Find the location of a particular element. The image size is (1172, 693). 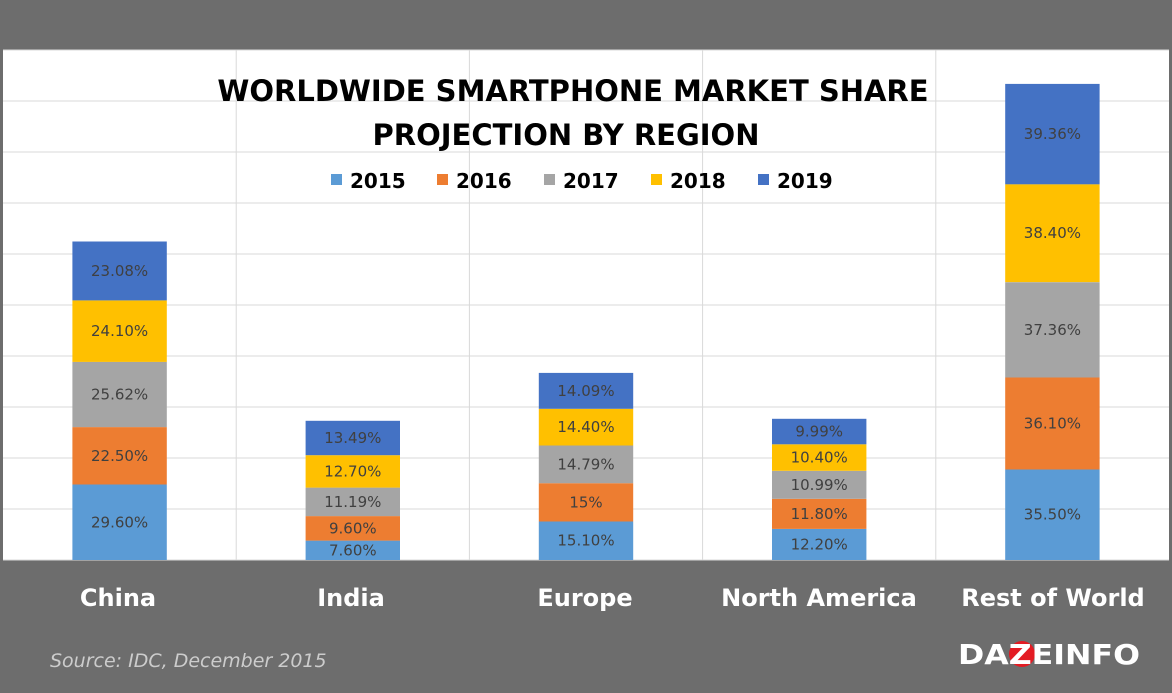

source-note: Source: IDC, December 2015 is located at coordinates (188, 661).